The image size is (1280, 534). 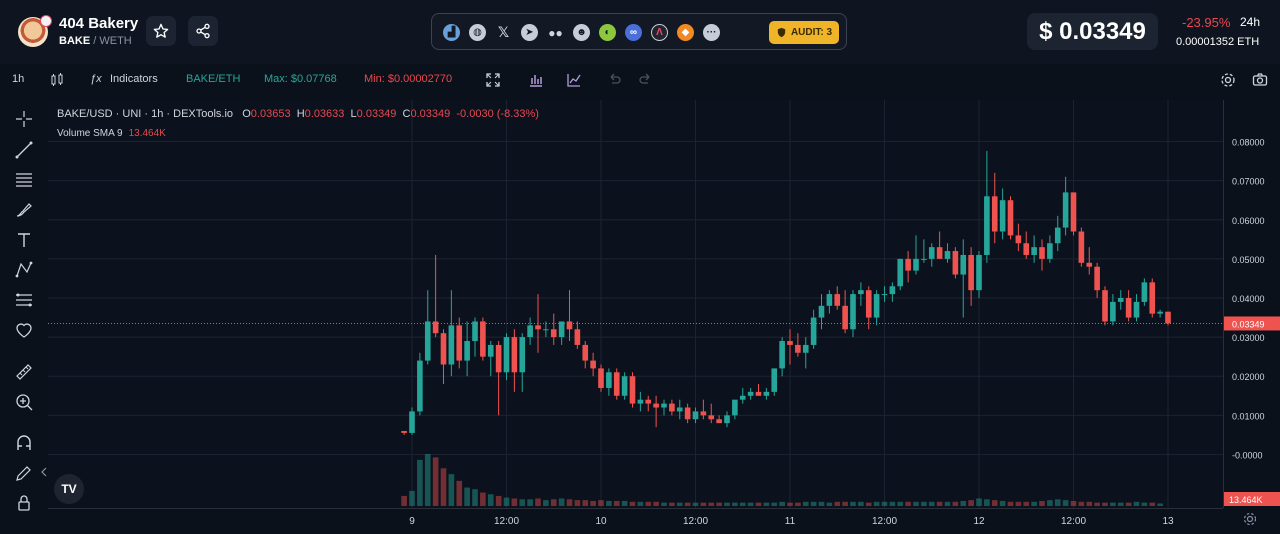 I want to click on share-button, so click(x=203, y=31).